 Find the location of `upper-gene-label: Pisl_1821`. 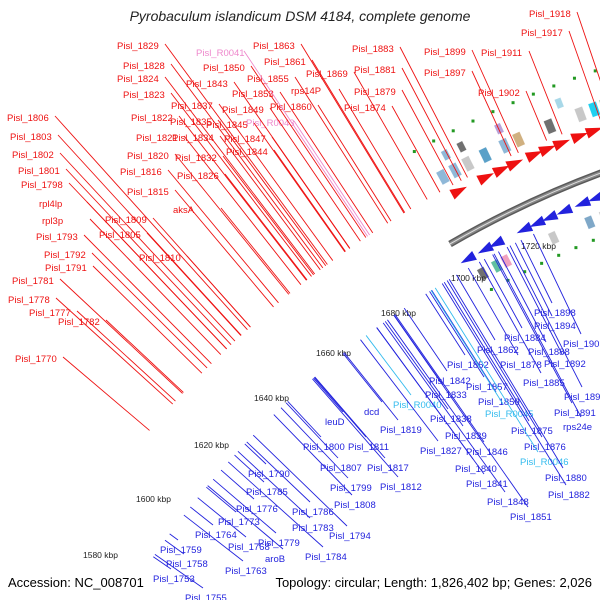

upper-gene-label: Pisl_1821 is located at coordinates (157, 138).